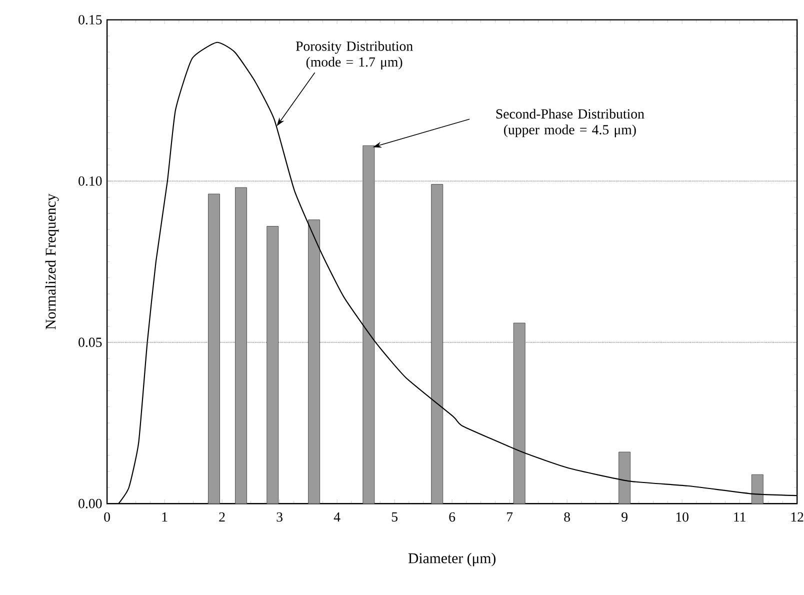 This screenshot has width=804, height=595. I want to click on x-tick-label: 9, so click(625, 517).